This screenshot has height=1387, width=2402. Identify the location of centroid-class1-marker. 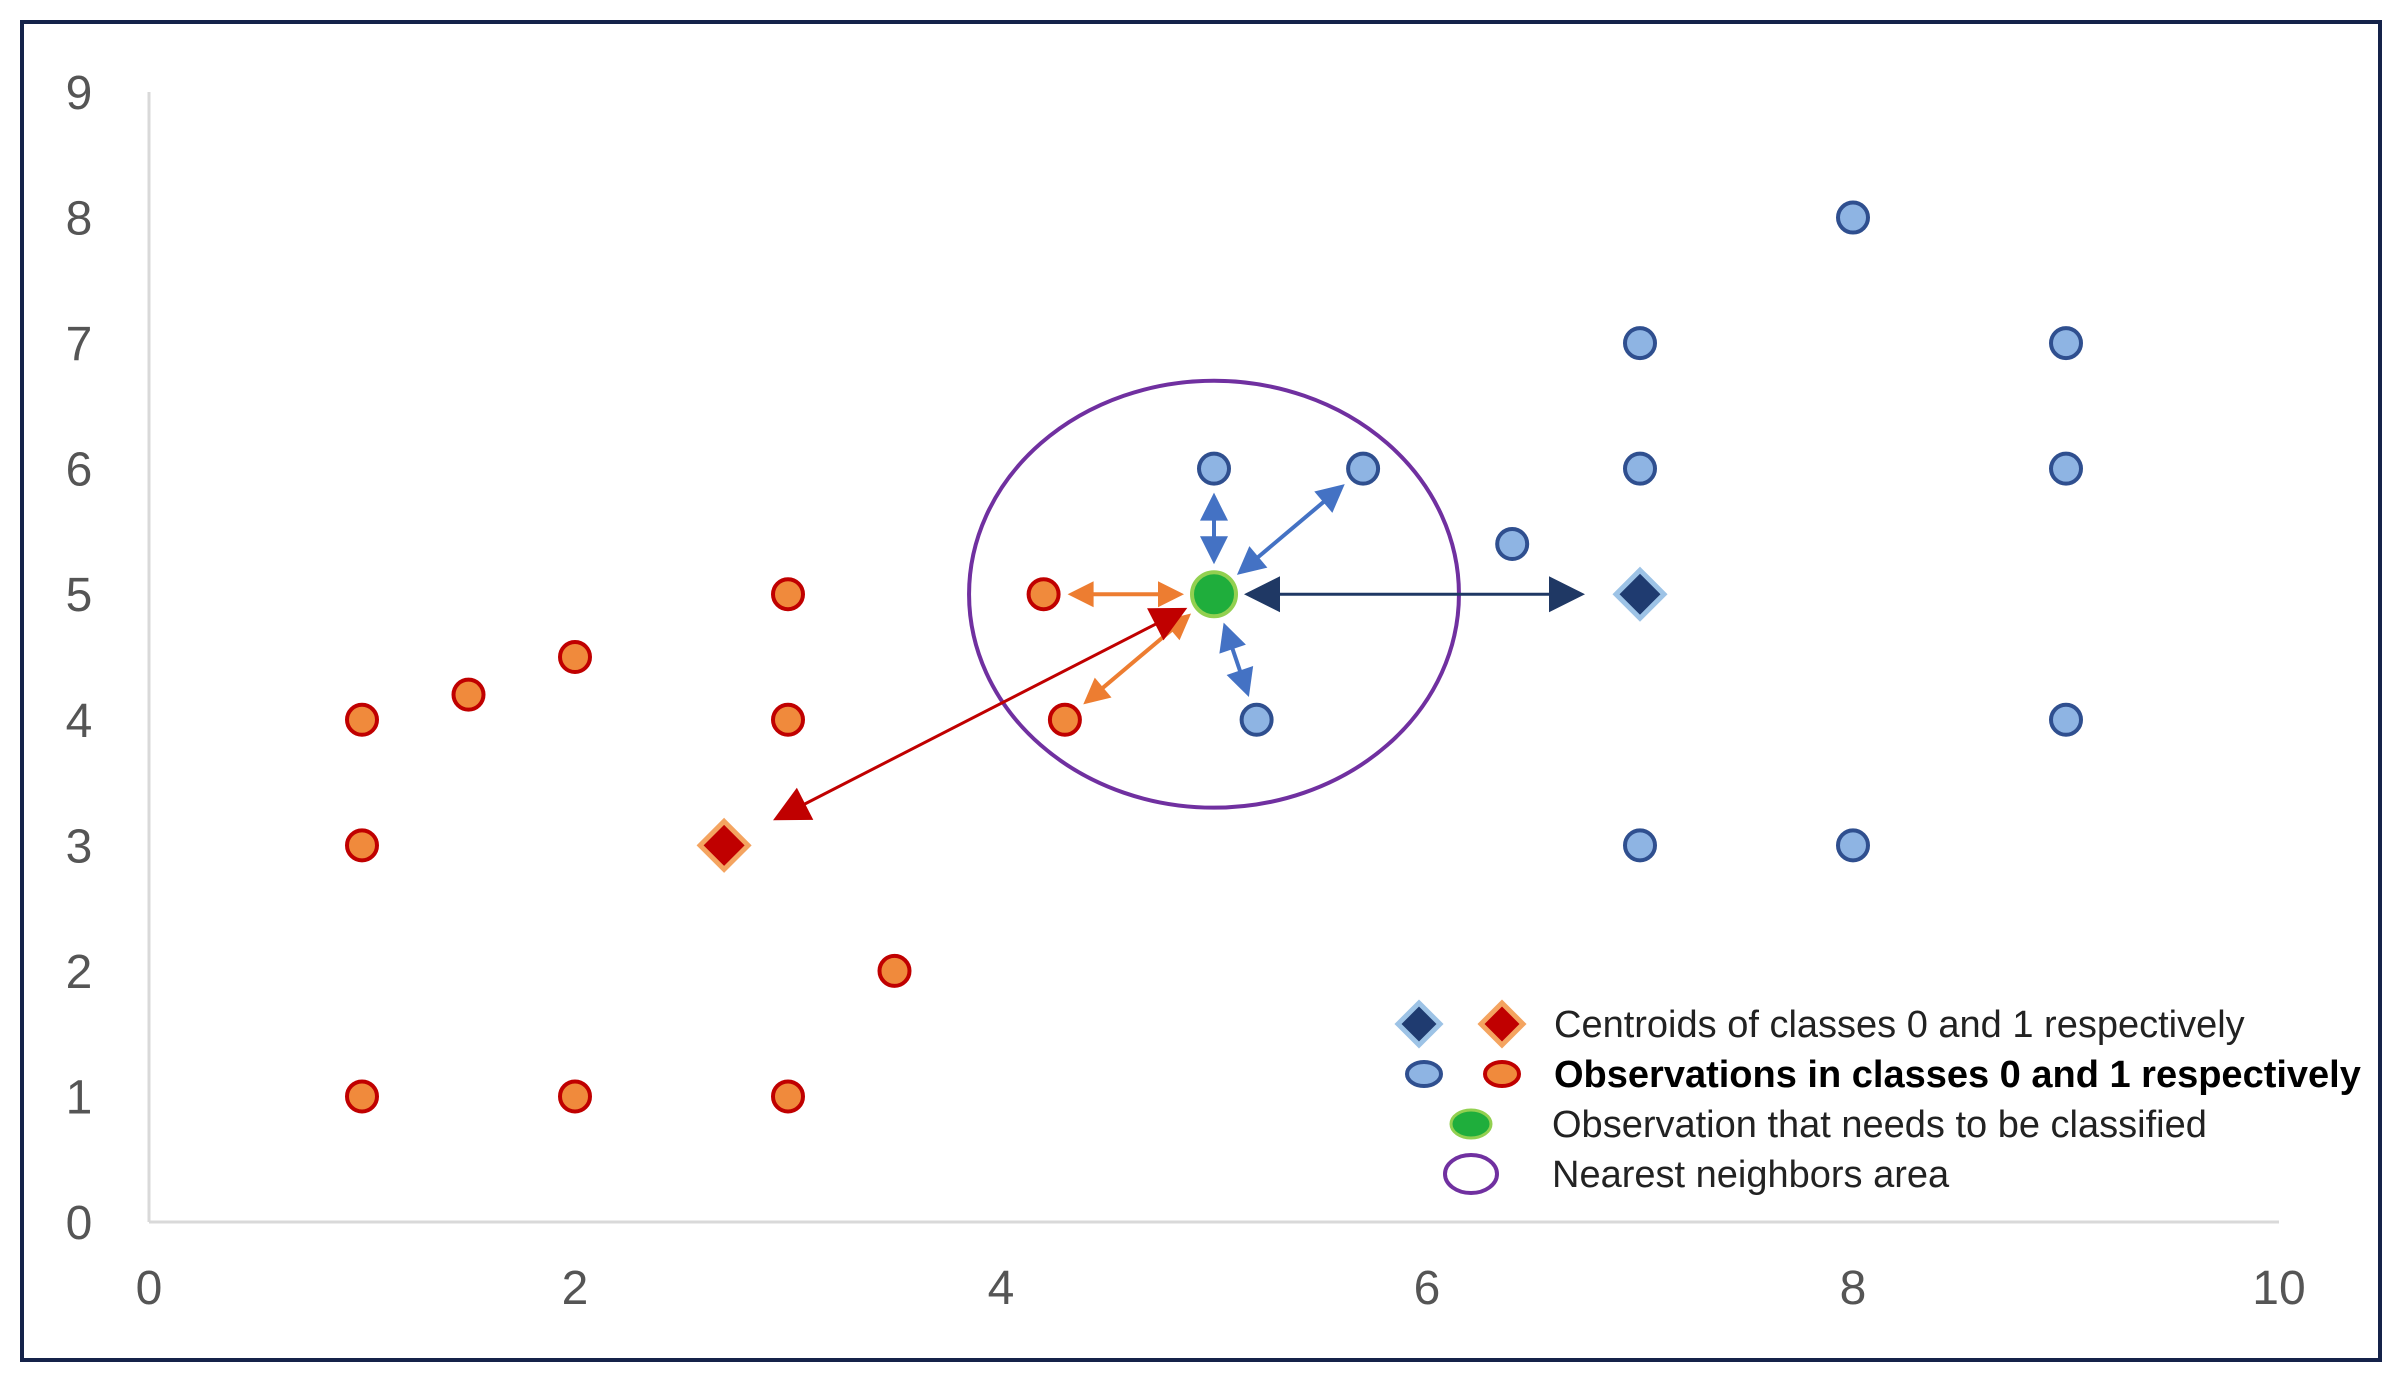
(724, 845).